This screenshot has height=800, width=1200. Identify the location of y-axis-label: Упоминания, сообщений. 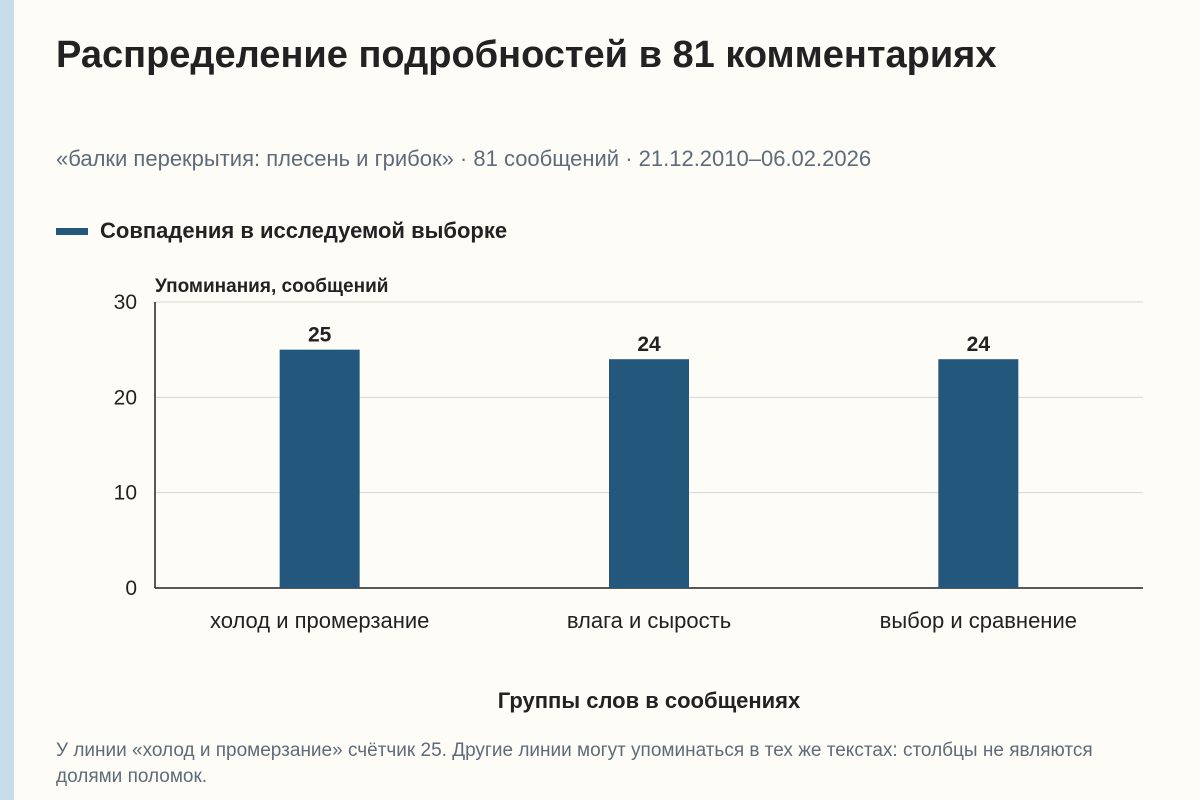
(271, 286).